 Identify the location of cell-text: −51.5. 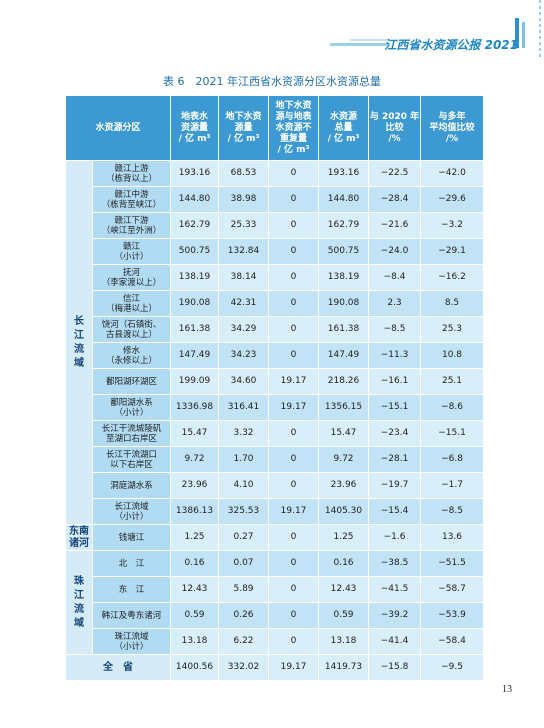
(452, 563).